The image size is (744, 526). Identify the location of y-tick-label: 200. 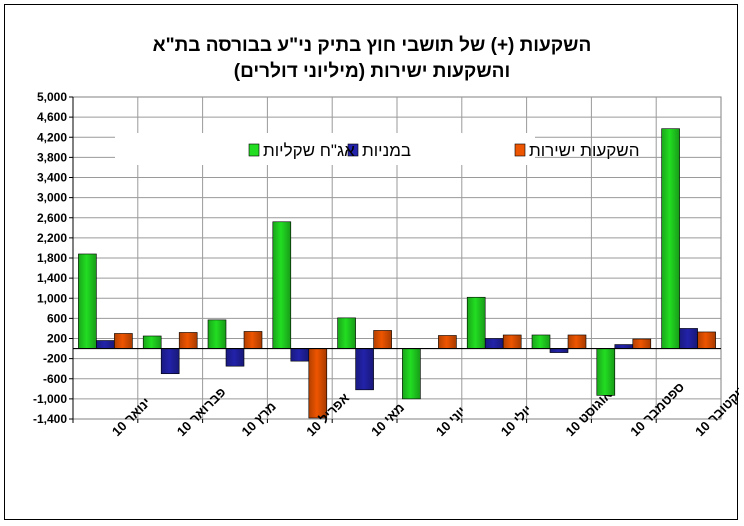
(57, 339).